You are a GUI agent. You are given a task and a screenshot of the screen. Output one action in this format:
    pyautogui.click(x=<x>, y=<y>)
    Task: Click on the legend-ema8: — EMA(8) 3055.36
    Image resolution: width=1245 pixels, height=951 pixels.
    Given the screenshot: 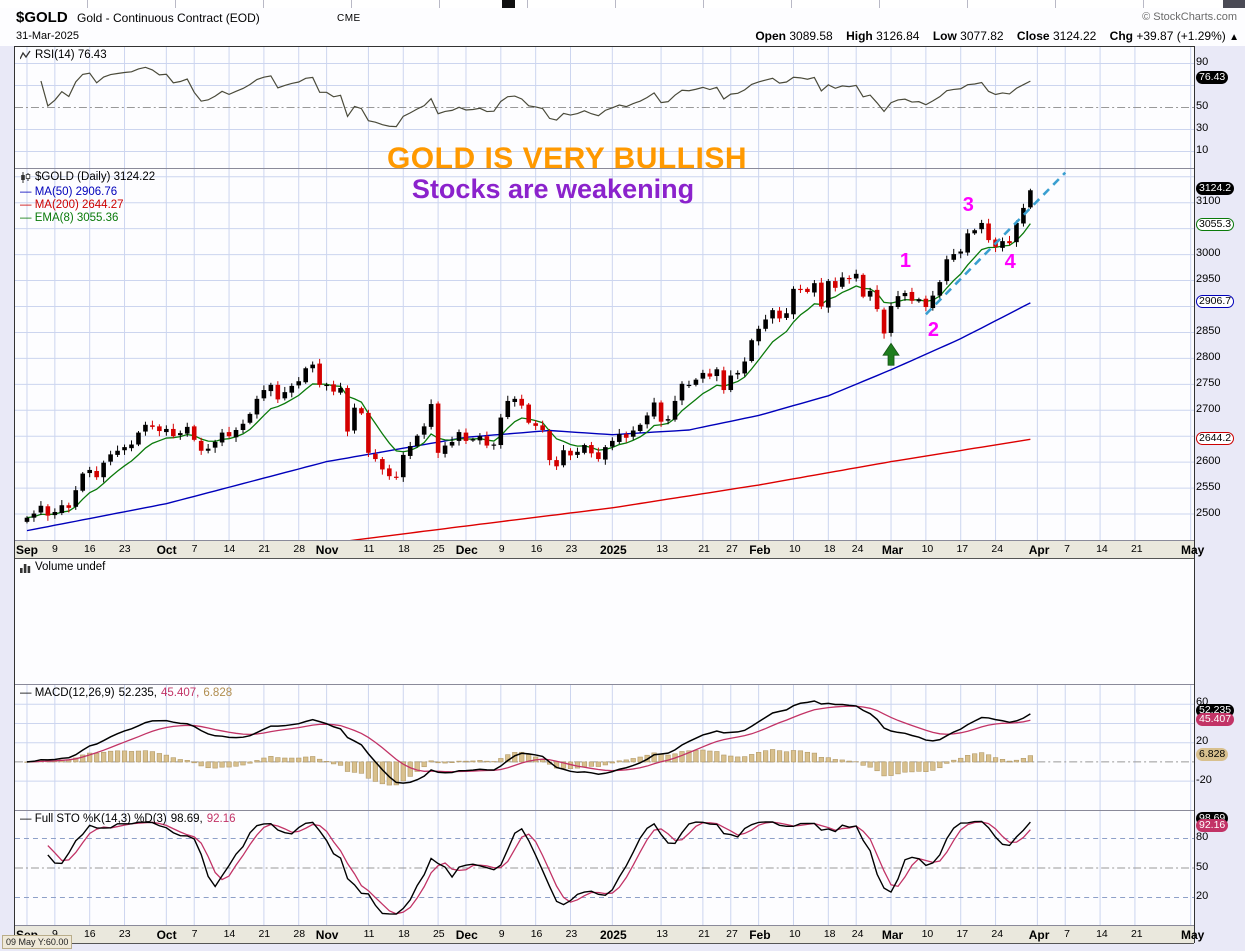 What is the action you would take?
    pyautogui.click(x=69, y=218)
    